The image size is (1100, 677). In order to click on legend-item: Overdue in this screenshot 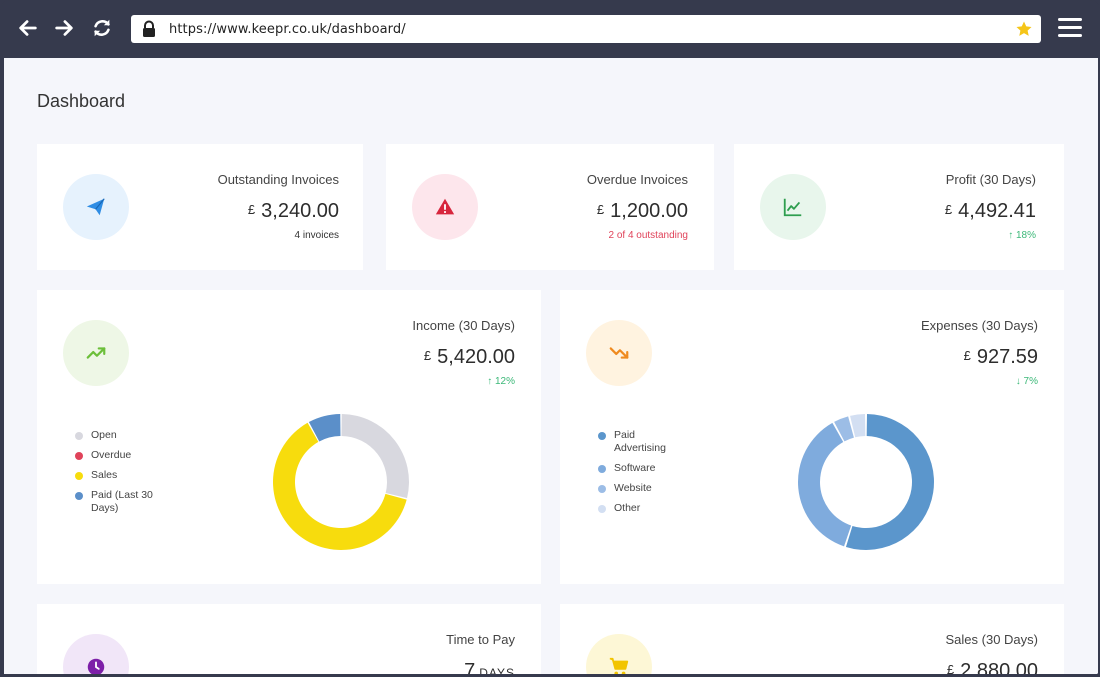, I will do `click(120, 455)`.